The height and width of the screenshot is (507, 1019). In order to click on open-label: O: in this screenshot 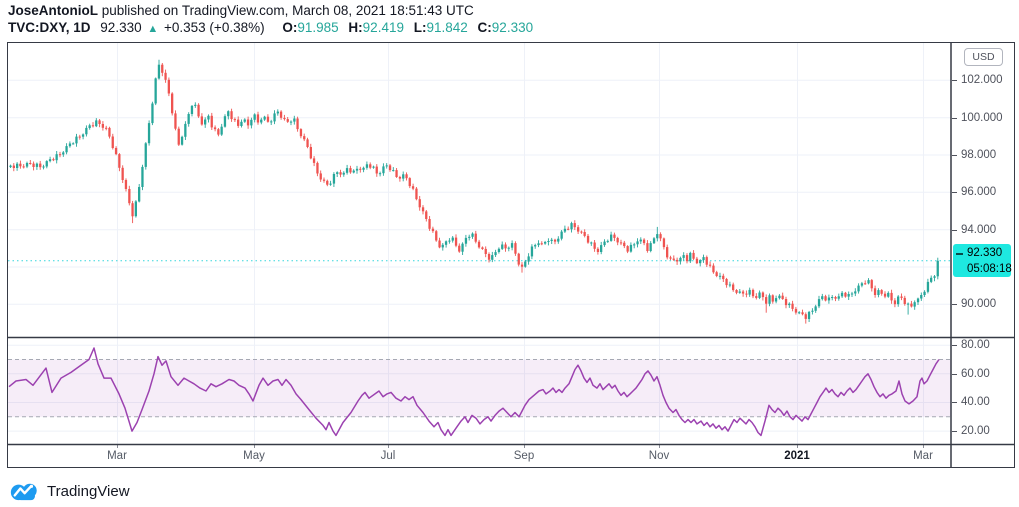, I will do `click(290, 27)`.